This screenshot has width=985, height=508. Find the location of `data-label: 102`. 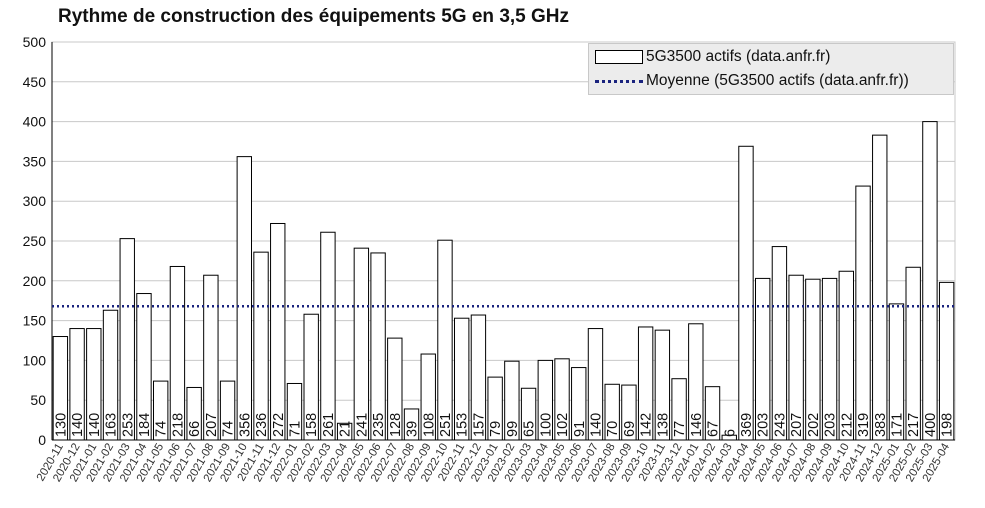

data-label: 102 is located at coordinates (563, 425).